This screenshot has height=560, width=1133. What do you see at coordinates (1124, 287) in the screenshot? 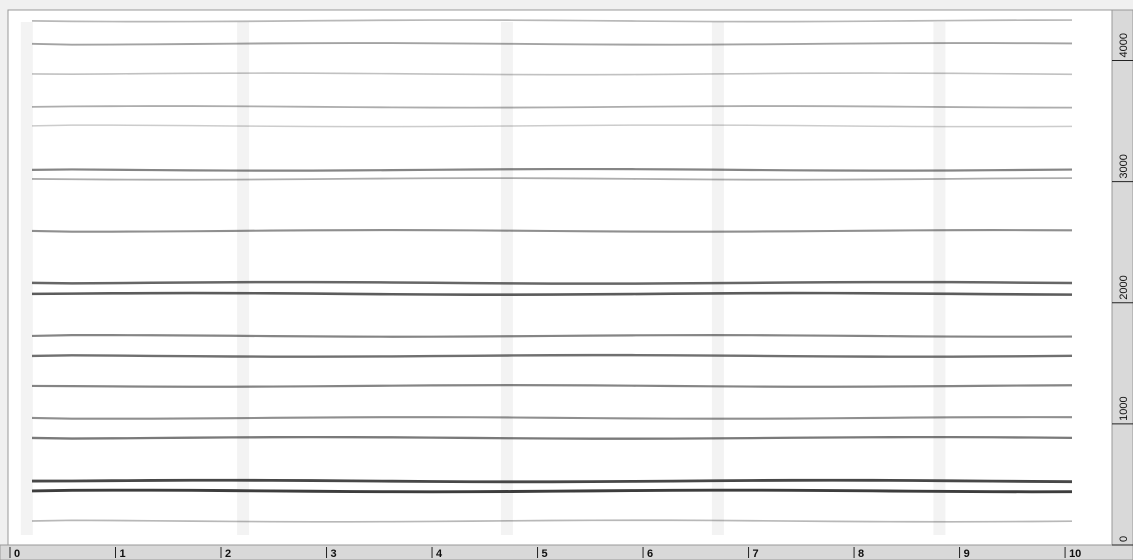
I see `y-tick-label: 2000` at bounding box center [1124, 287].